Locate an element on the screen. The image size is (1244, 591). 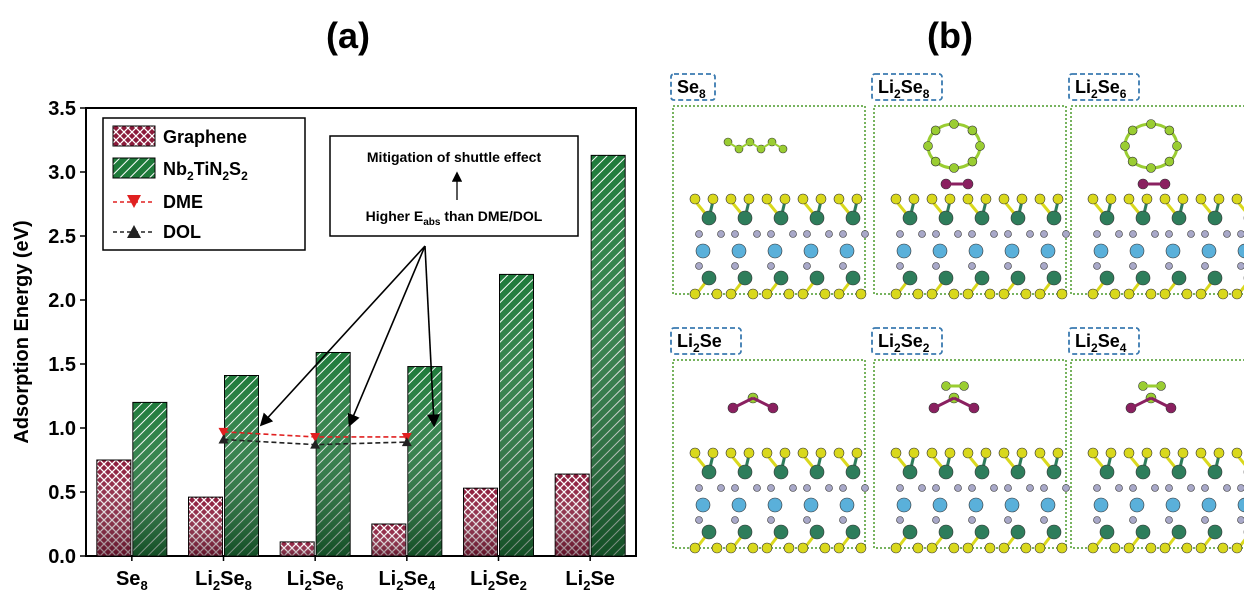
legend-marker-dol is located at coordinates (134, 231).